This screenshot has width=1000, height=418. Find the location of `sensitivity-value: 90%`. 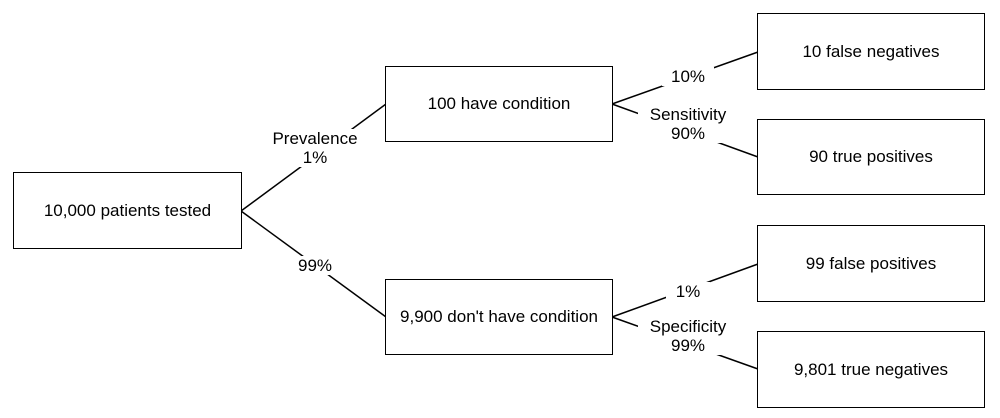

sensitivity-value: 90% is located at coordinates (688, 133).